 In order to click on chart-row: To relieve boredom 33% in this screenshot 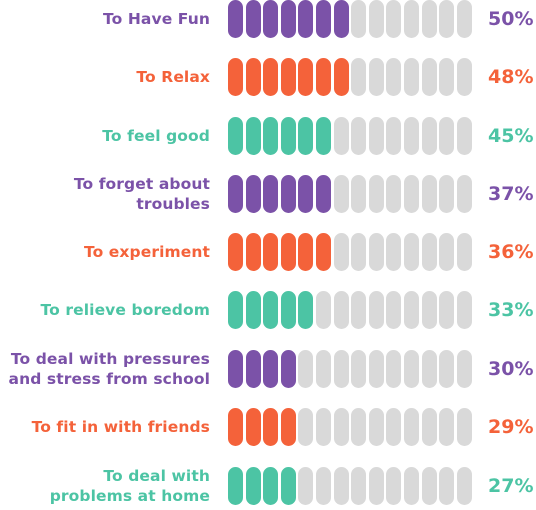, I will do `click(268, 310)`.